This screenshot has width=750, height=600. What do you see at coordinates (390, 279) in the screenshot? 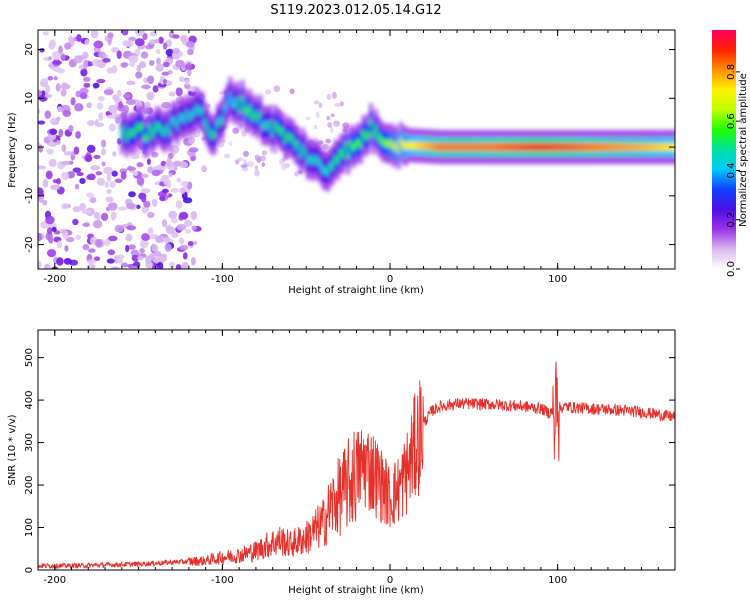
I see `spectrogram-x-tick-label: 0` at bounding box center [390, 279].